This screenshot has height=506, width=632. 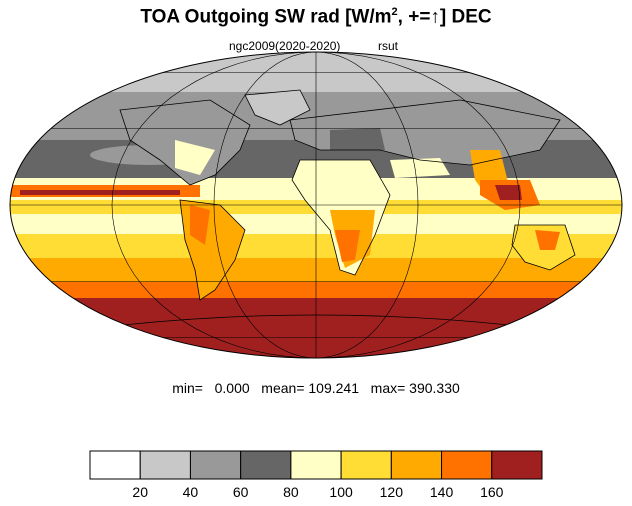 I want to click on colorbar-labels: 20 40 60 80 100 120 140 160, so click(x=317, y=492).